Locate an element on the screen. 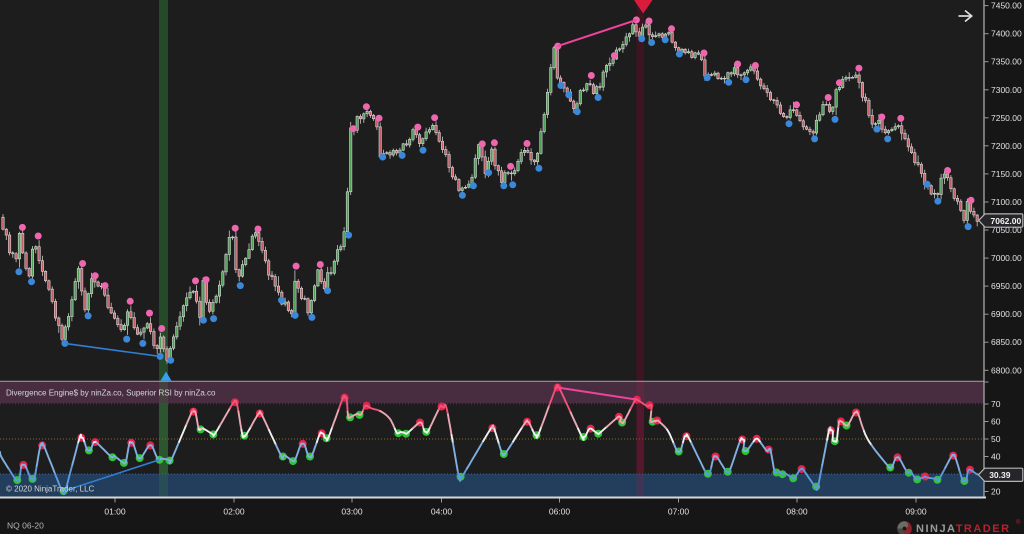 This screenshot has width=1024, height=534. svg-text: 08:00 is located at coordinates (797, 512).